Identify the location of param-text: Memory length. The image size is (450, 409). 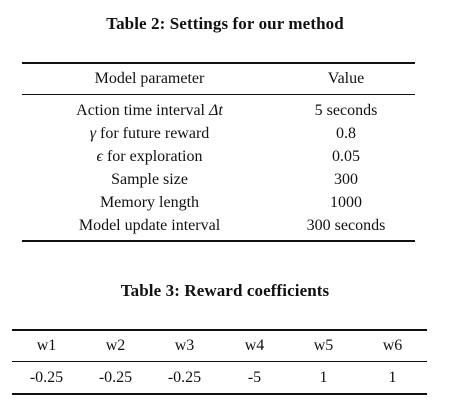
(149, 202).